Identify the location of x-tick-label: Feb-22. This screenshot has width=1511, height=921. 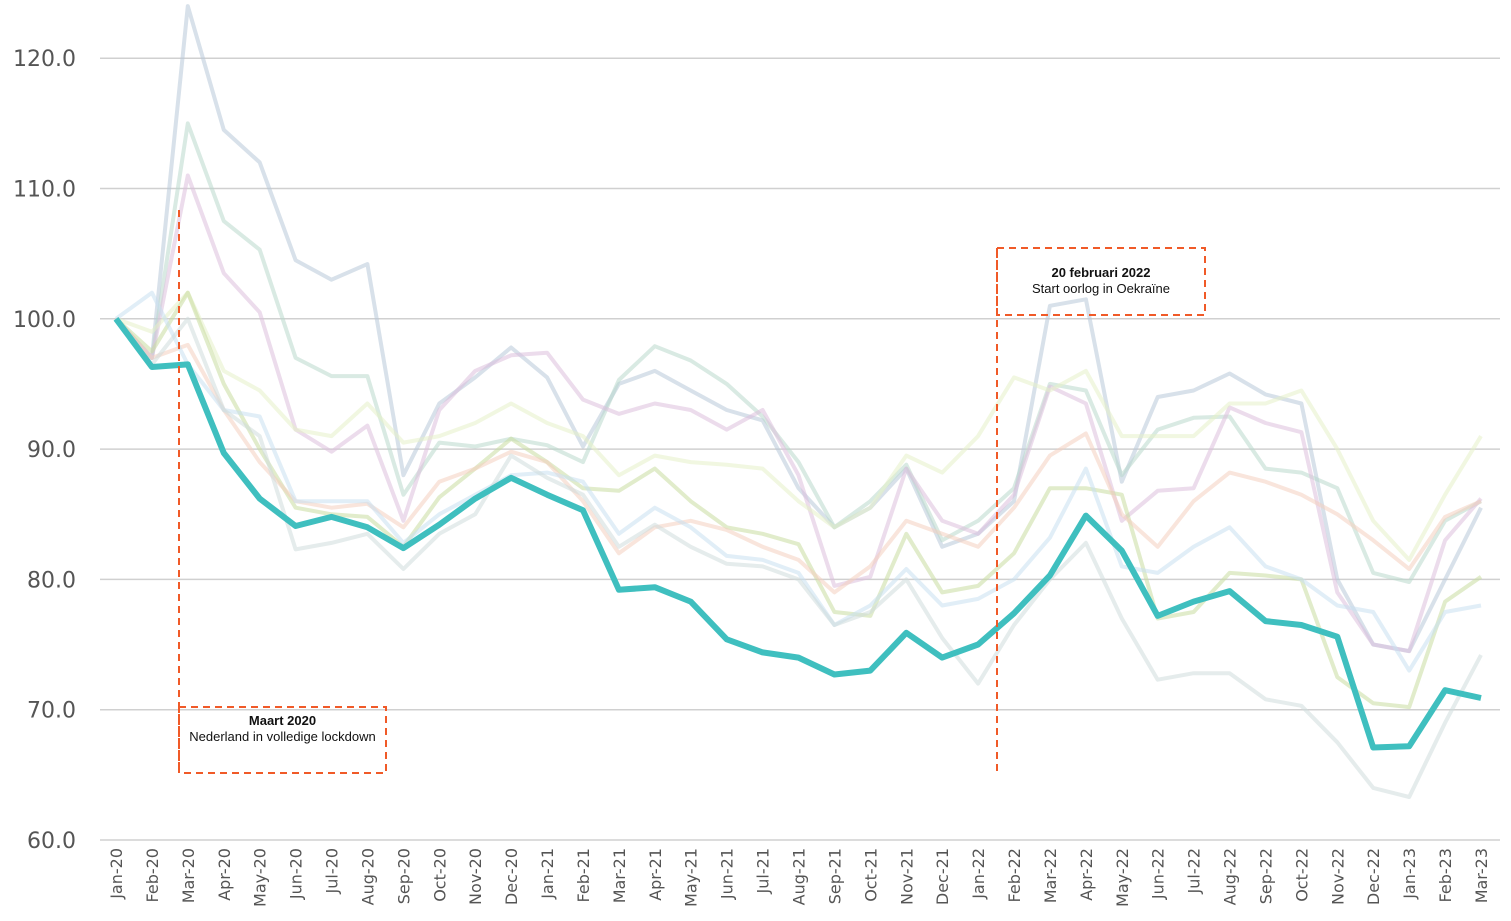
(1014, 875).